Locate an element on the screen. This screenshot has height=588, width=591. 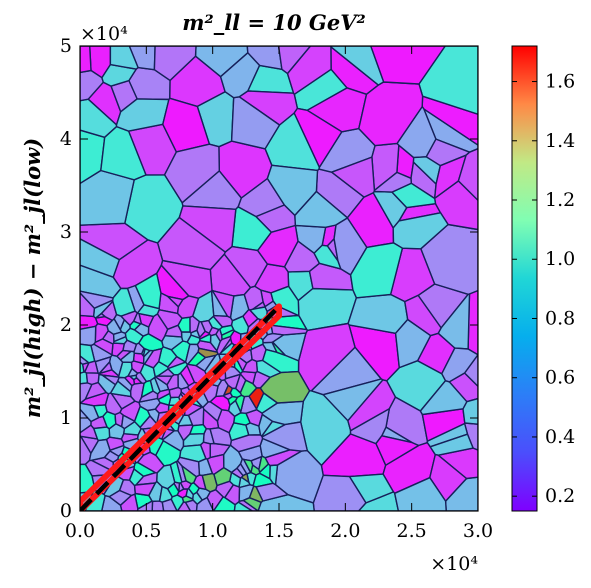
colorbar-tick-label: 1.0 is located at coordinates (560, 259).